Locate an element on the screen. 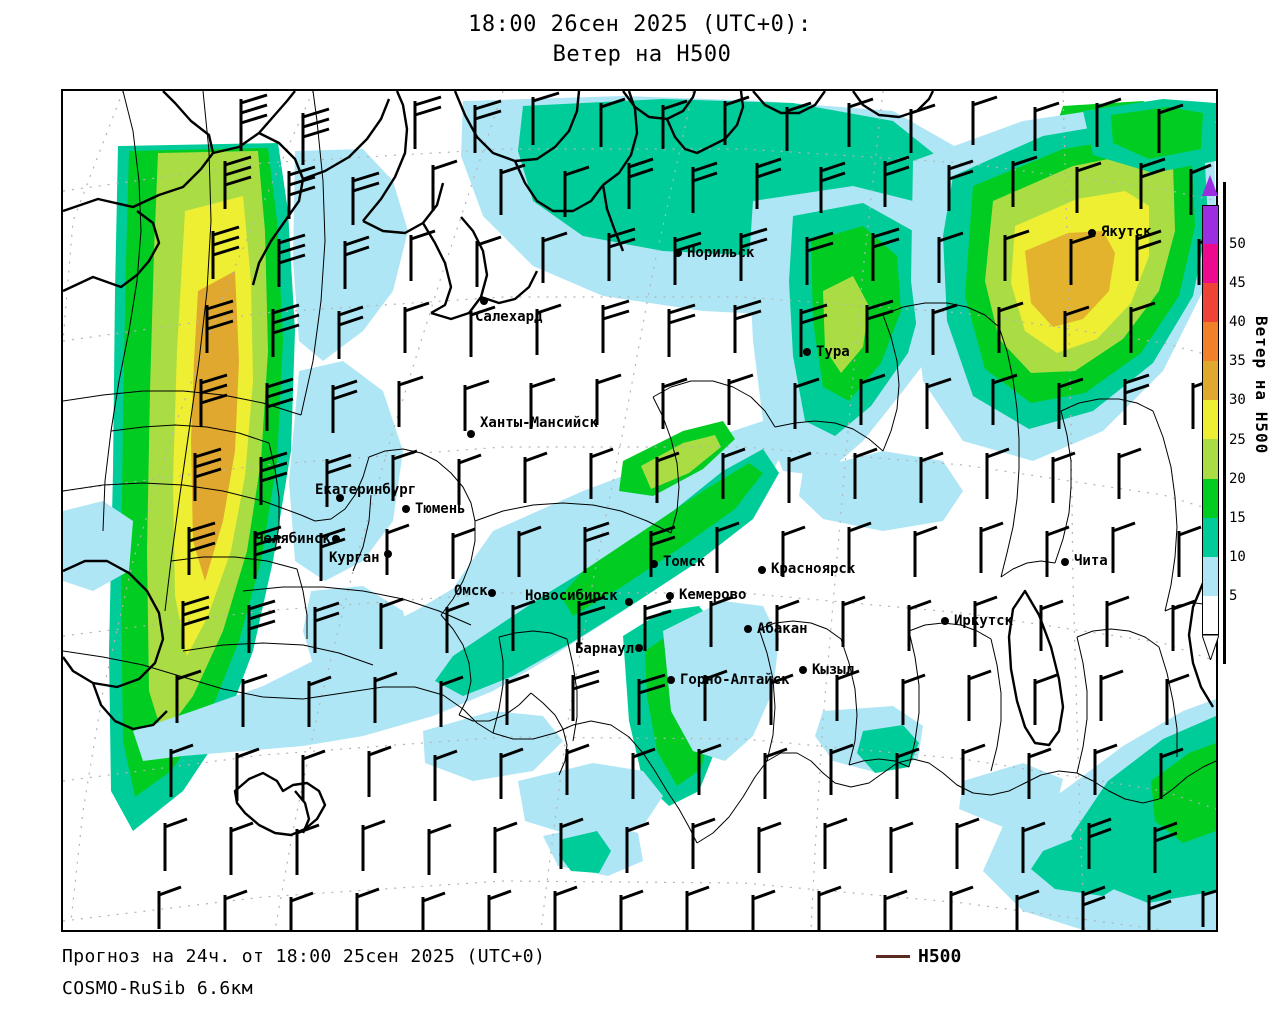  colorbar-axis is located at coordinates (1224, 423).